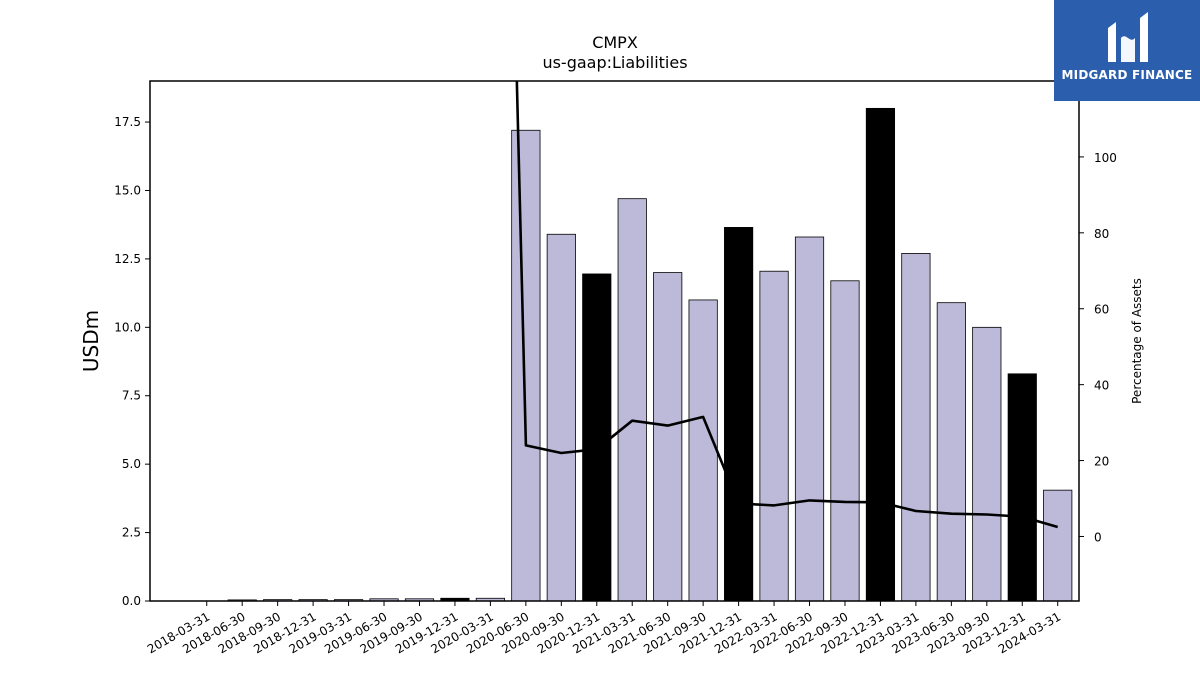  I want to click on brand-logo: MIDGARD FINANCE, so click(1127, 50).